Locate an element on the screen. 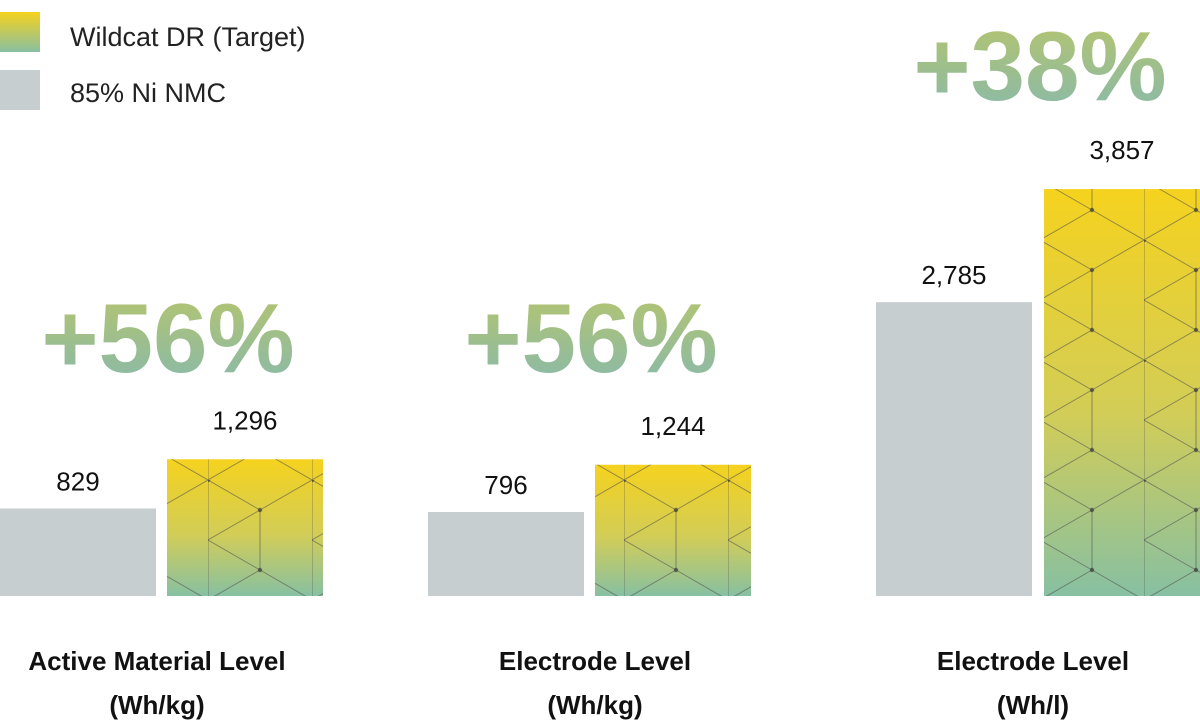  legend-label-wildcat: Wildcat DR (Target) is located at coordinates (188, 37).